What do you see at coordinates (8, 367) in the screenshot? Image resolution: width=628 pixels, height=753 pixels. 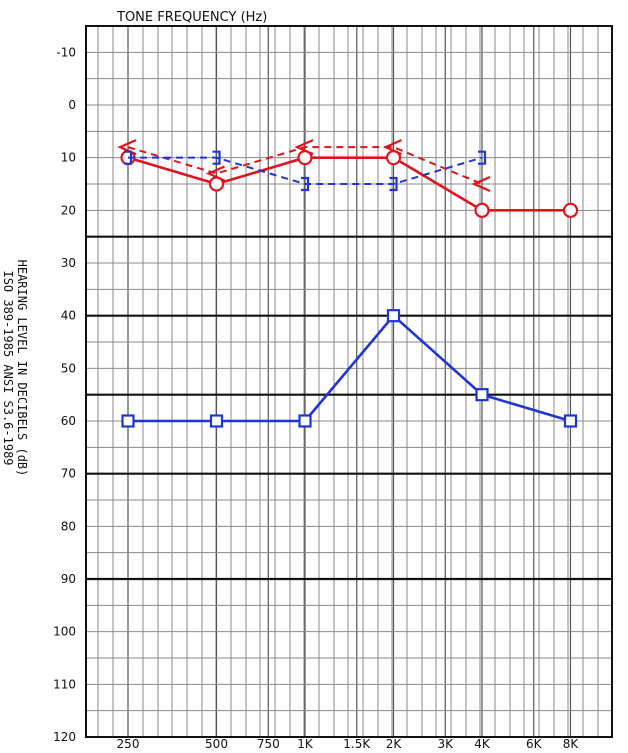 I see `y-axis-label-line2: ISO 389-1985 ANSI S3.6-1989` at bounding box center [8, 367].